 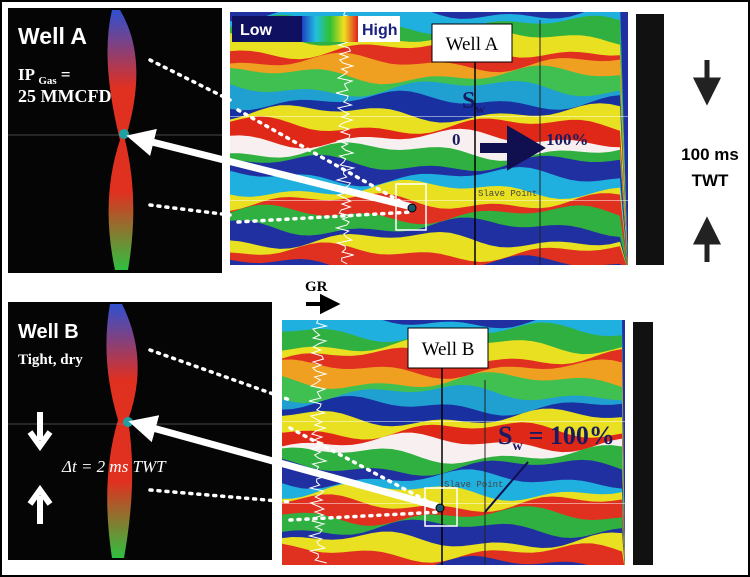 I want to click on connector-dots-a, so click(x=281, y=141).